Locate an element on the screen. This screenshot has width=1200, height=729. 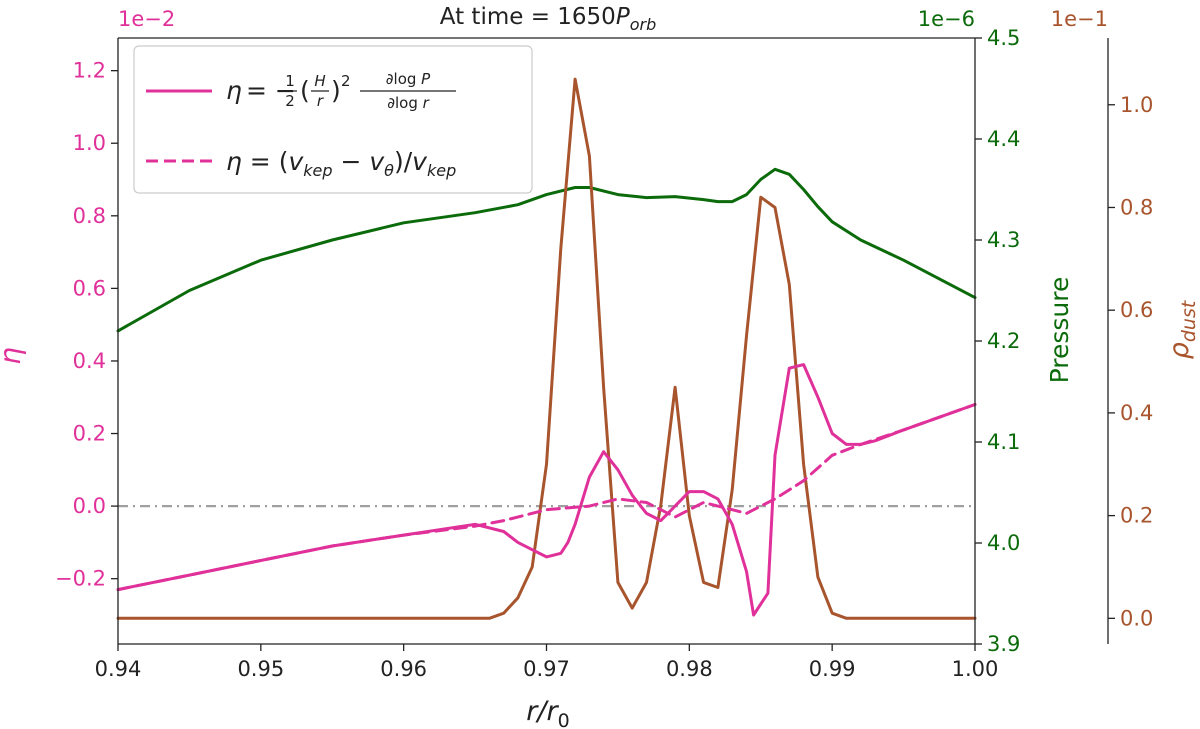
y-pressure-tick-label: 4.1 is located at coordinates (1003, 442).